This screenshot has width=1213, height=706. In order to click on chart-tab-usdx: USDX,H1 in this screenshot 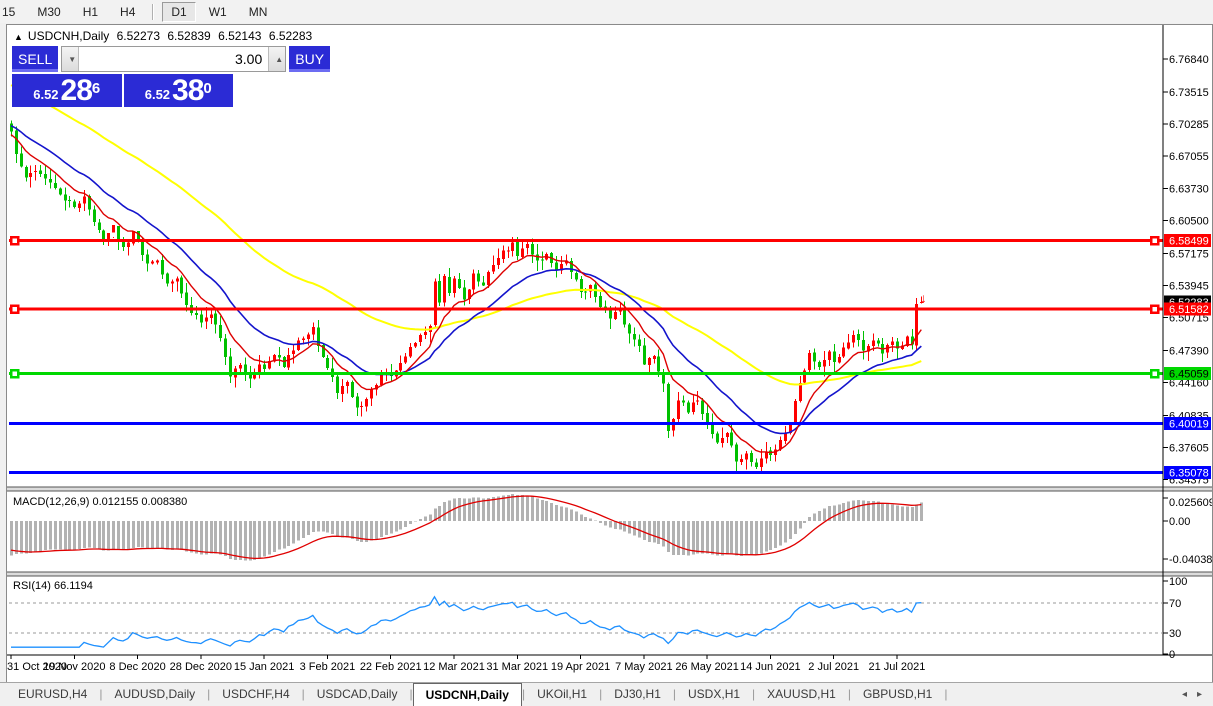, I will do `click(714, 694)`.